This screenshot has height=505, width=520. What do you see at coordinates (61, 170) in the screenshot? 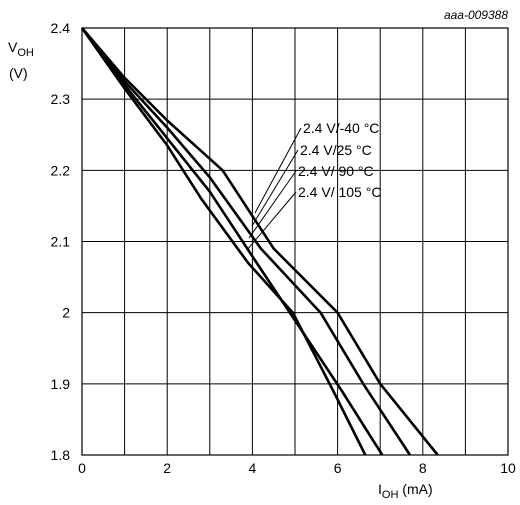
I see `y-tick-label: 2.2` at bounding box center [61, 170].